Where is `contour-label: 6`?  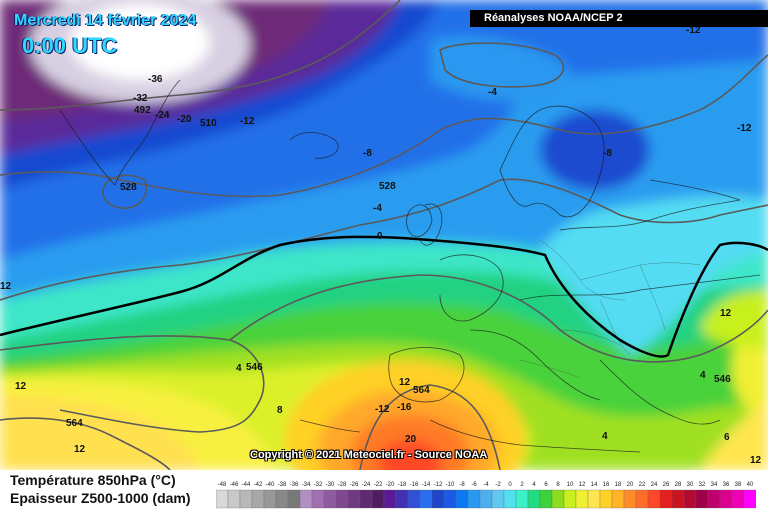 contour-label: 6 is located at coordinates (727, 437).